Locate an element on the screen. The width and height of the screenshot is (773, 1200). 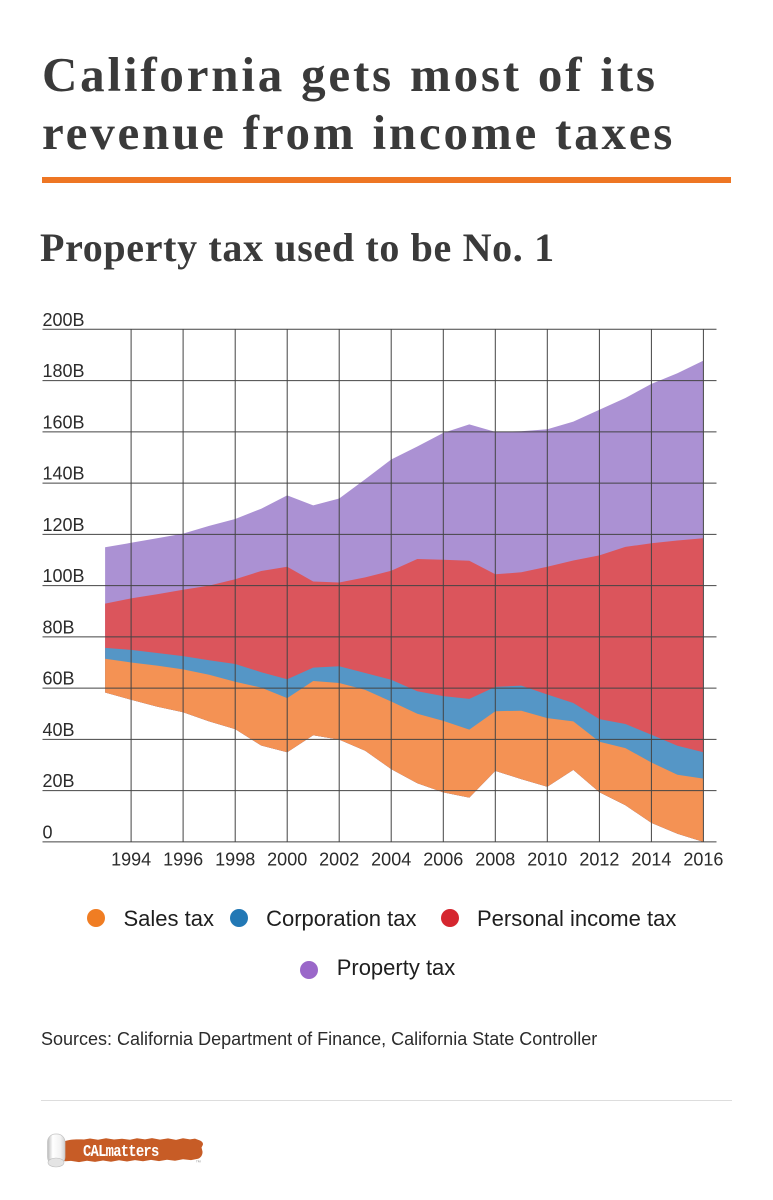
svg-text: 2014 is located at coordinates (651, 860).